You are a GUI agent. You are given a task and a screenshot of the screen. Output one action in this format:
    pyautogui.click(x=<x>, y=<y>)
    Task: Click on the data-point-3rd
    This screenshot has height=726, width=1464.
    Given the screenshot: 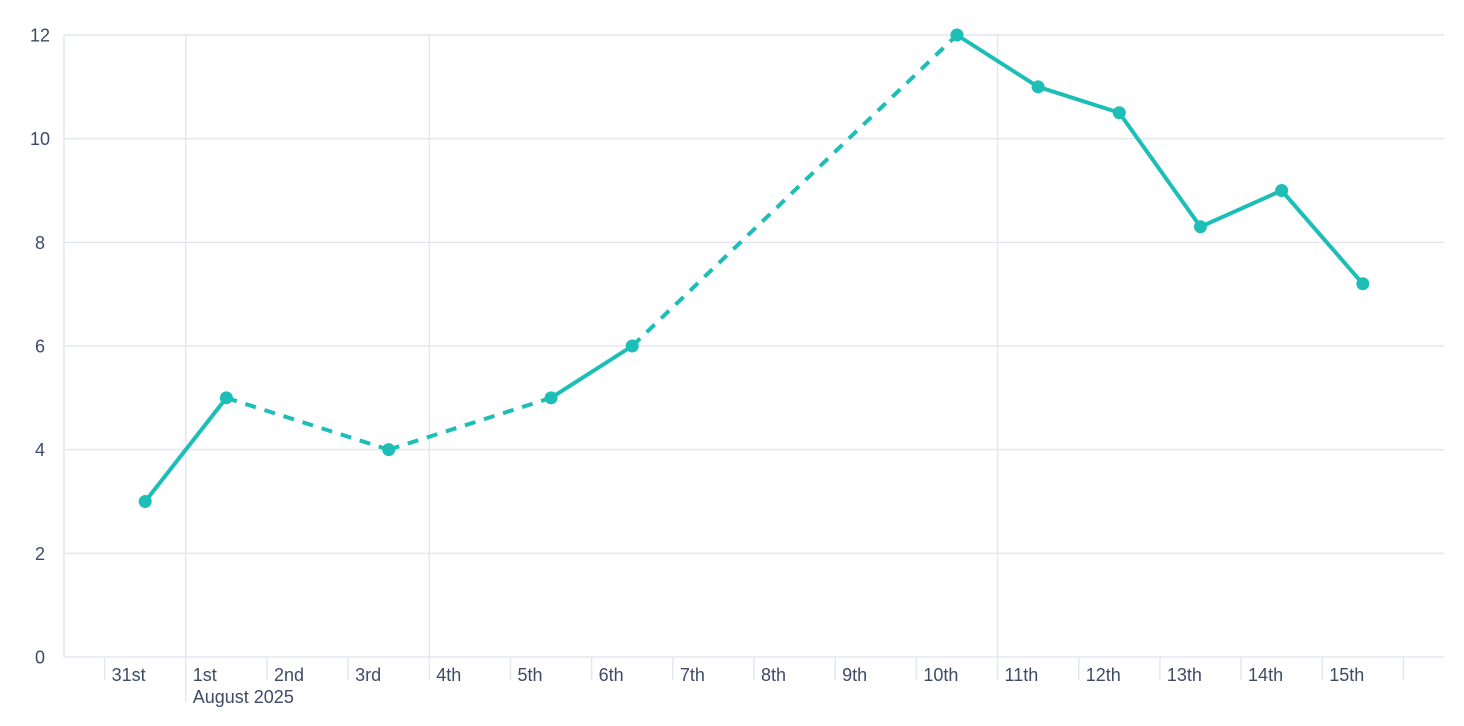 What is the action you would take?
    pyautogui.click(x=389, y=450)
    